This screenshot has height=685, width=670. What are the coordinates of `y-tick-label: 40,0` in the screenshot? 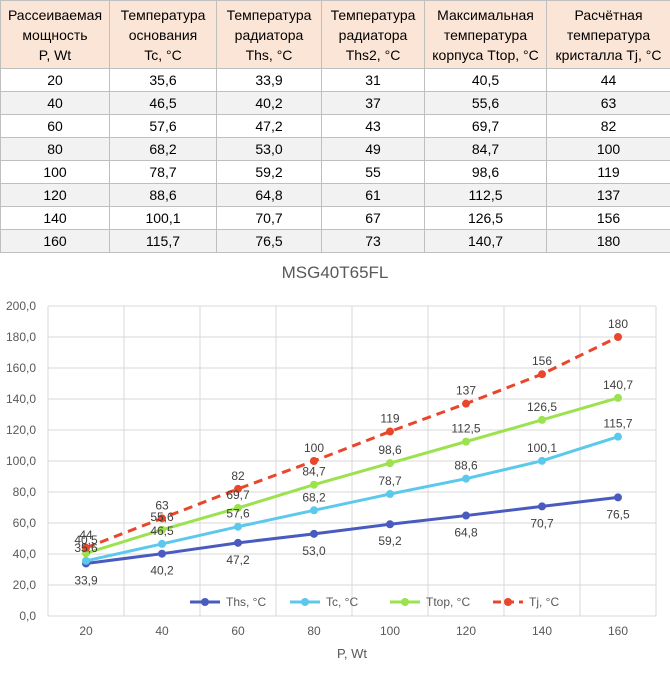 It's located at (25, 554).